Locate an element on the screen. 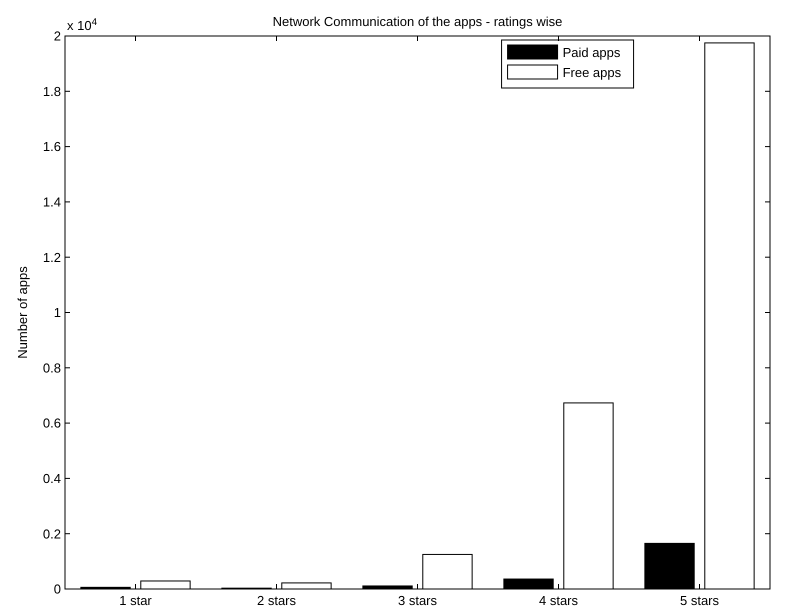 This screenshot has width=785, height=614. y-tick-label: 0.8 is located at coordinates (51, 368).